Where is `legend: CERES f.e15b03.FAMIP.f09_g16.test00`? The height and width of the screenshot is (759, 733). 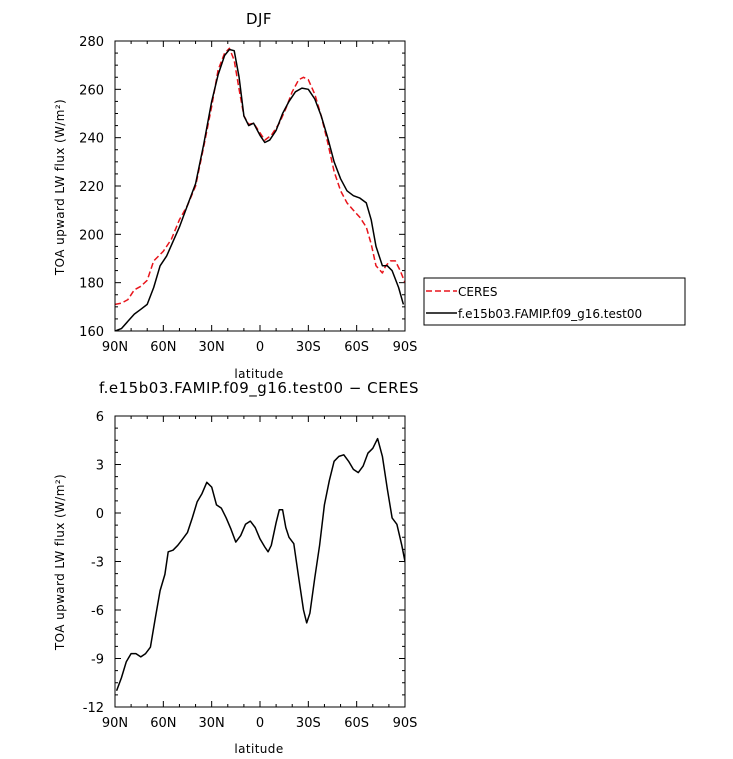
legend: CERES f.e15b03.FAMIP.f09_g16.test00 is located at coordinates (554, 301).